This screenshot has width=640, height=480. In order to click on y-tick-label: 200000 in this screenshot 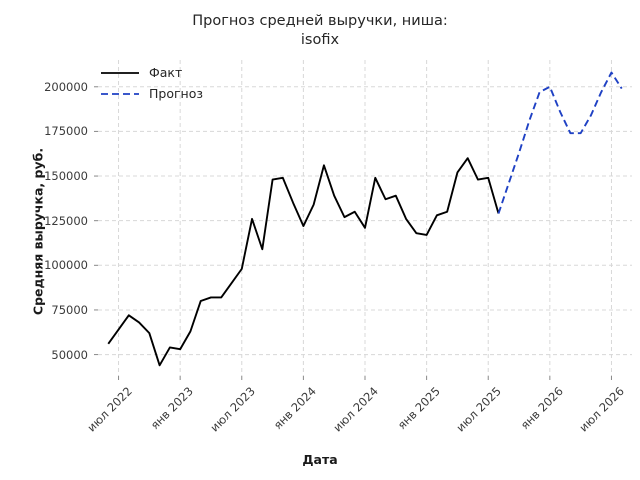, I will do `click(66, 86)`.